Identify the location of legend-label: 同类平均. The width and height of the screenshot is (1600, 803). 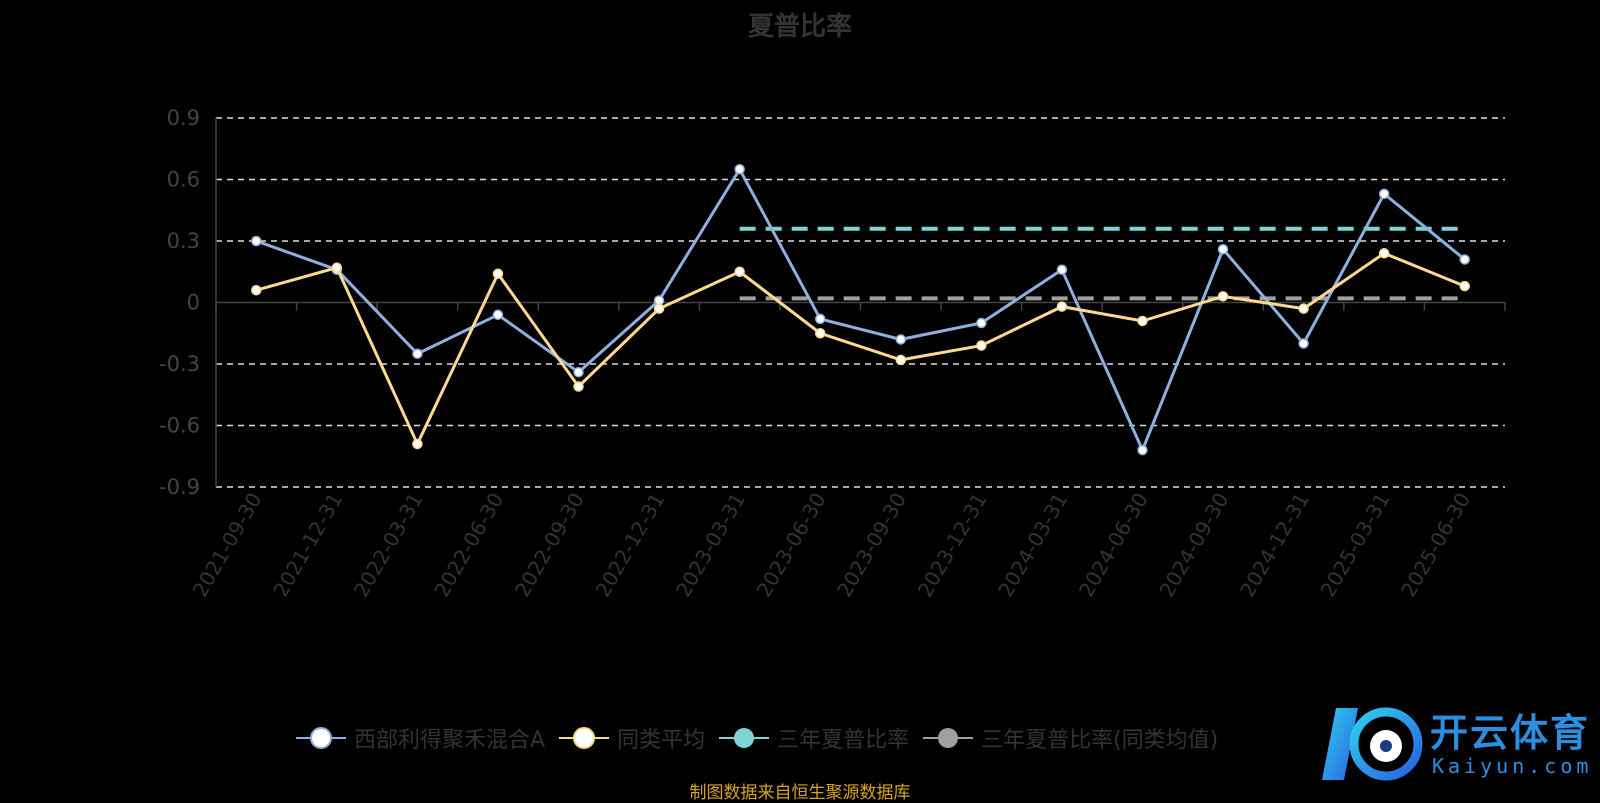
(661, 740).